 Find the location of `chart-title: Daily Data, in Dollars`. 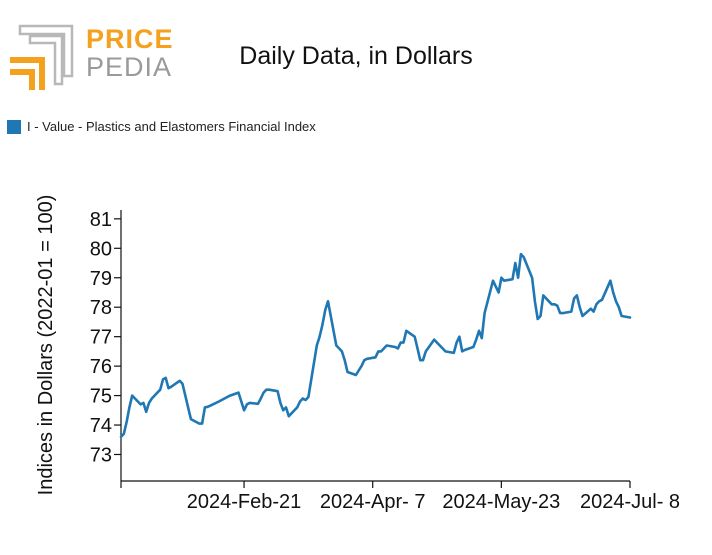

chart-title: Daily Data, in Dollars is located at coordinates (356, 56).